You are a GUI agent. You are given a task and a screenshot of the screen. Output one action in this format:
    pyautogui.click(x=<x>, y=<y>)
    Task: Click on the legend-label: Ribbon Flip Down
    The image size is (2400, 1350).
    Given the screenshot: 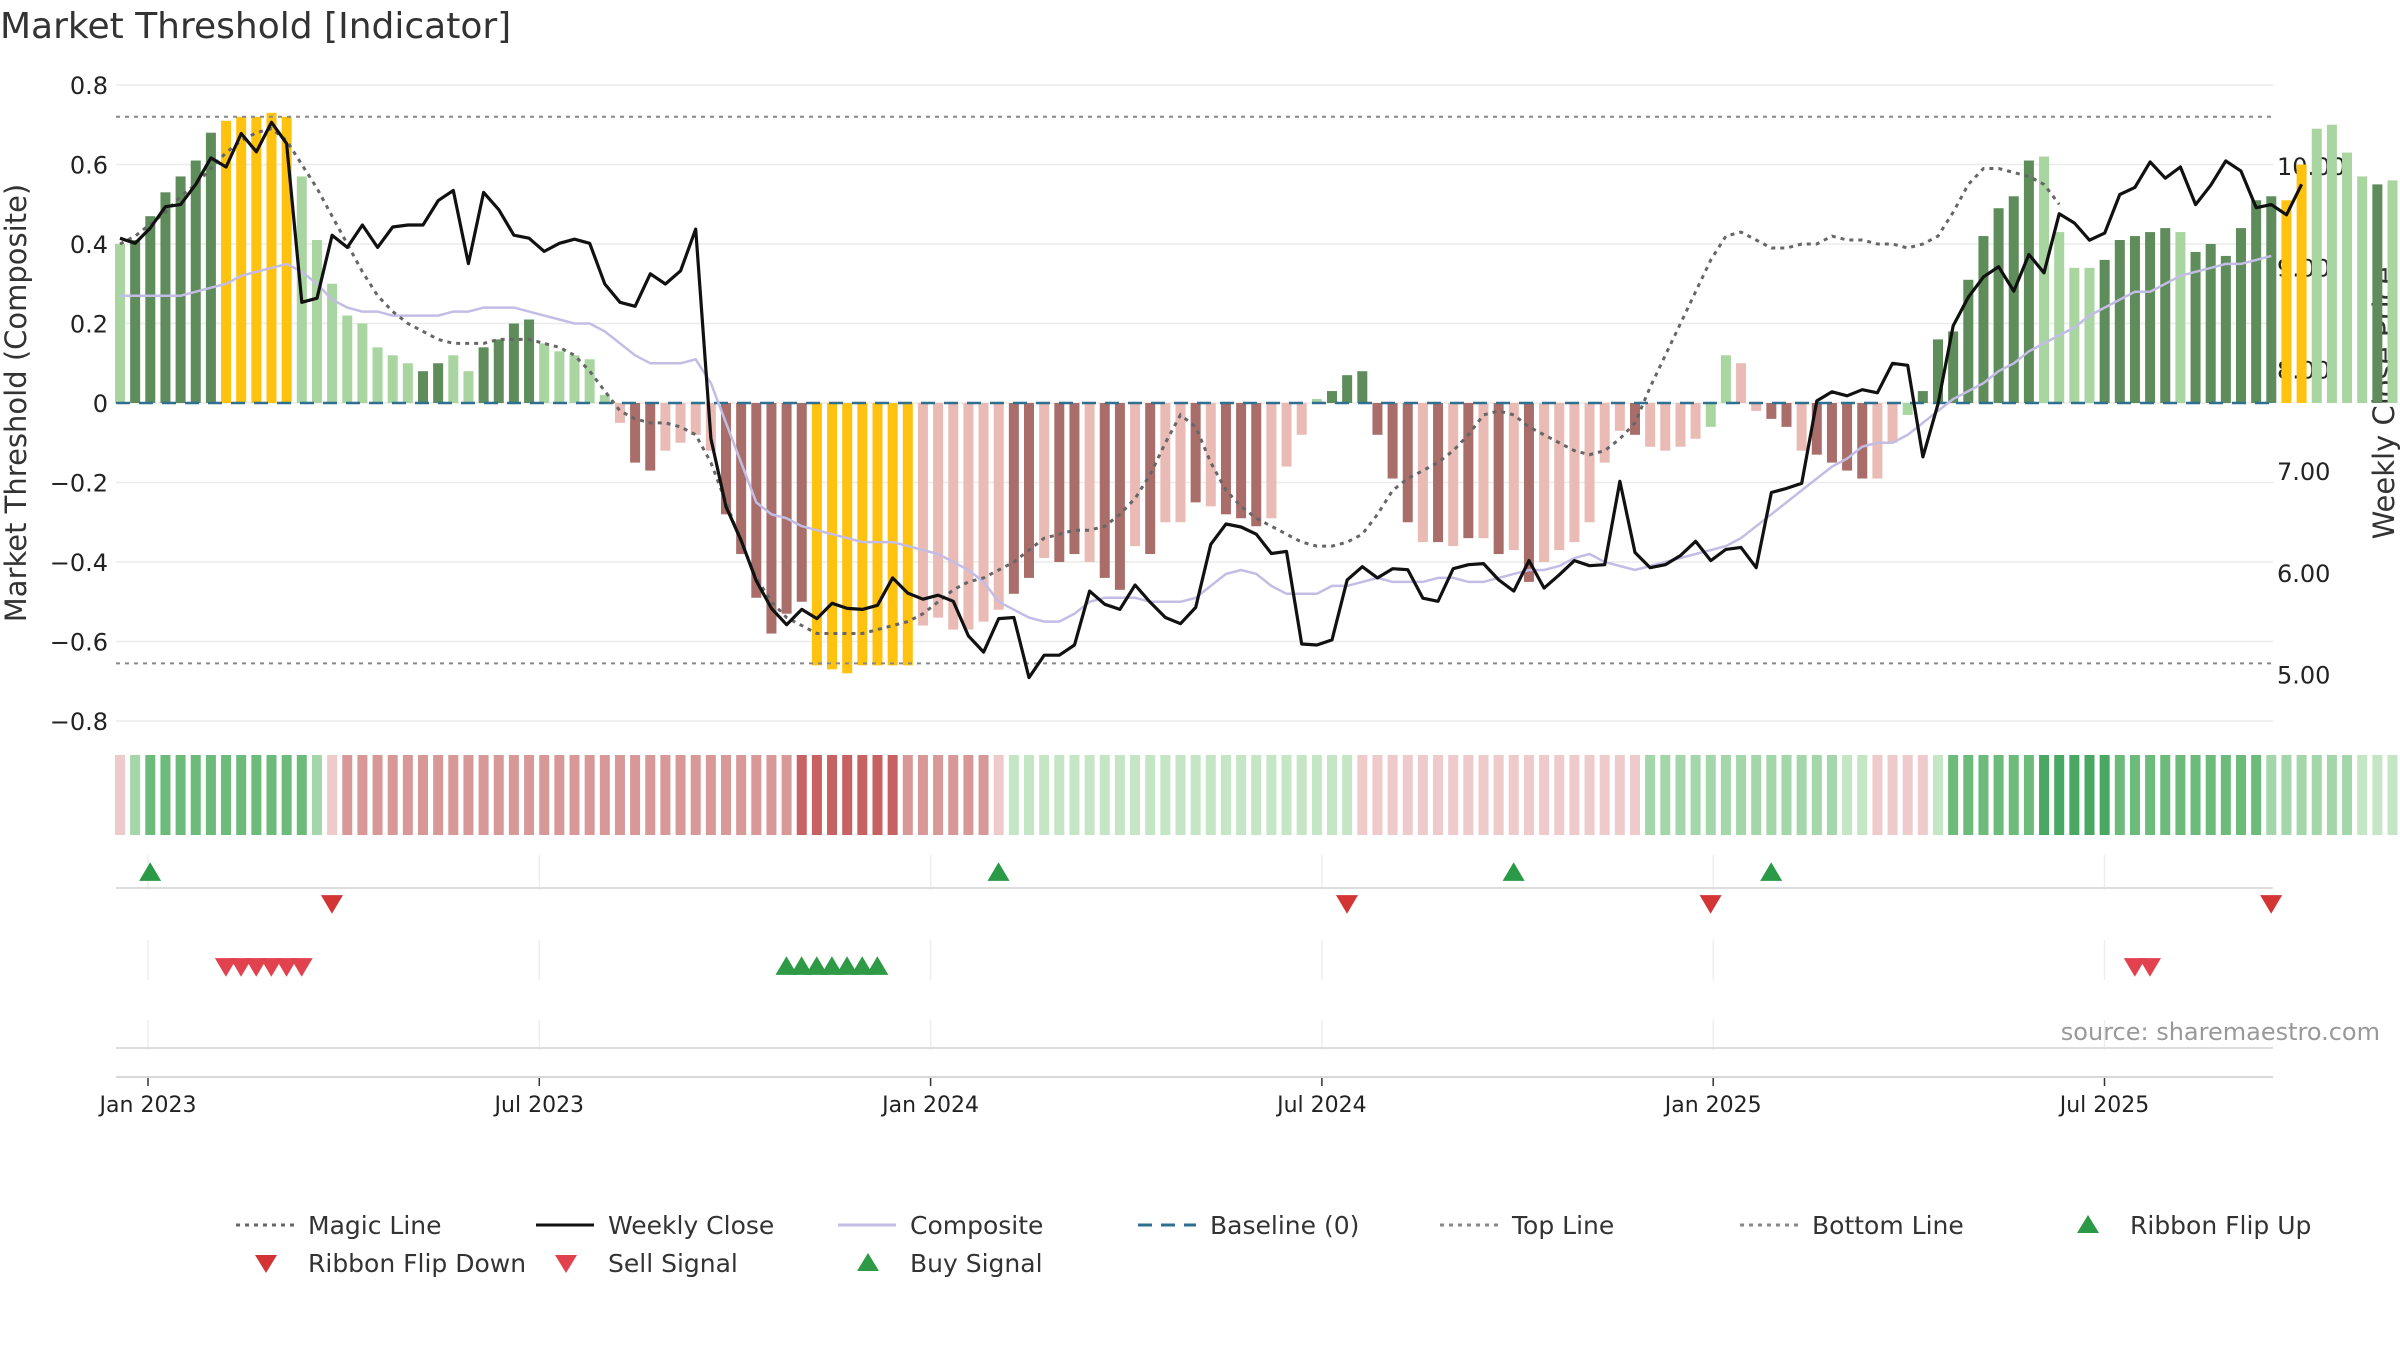 What is the action you would take?
    pyautogui.click(x=417, y=1263)
    